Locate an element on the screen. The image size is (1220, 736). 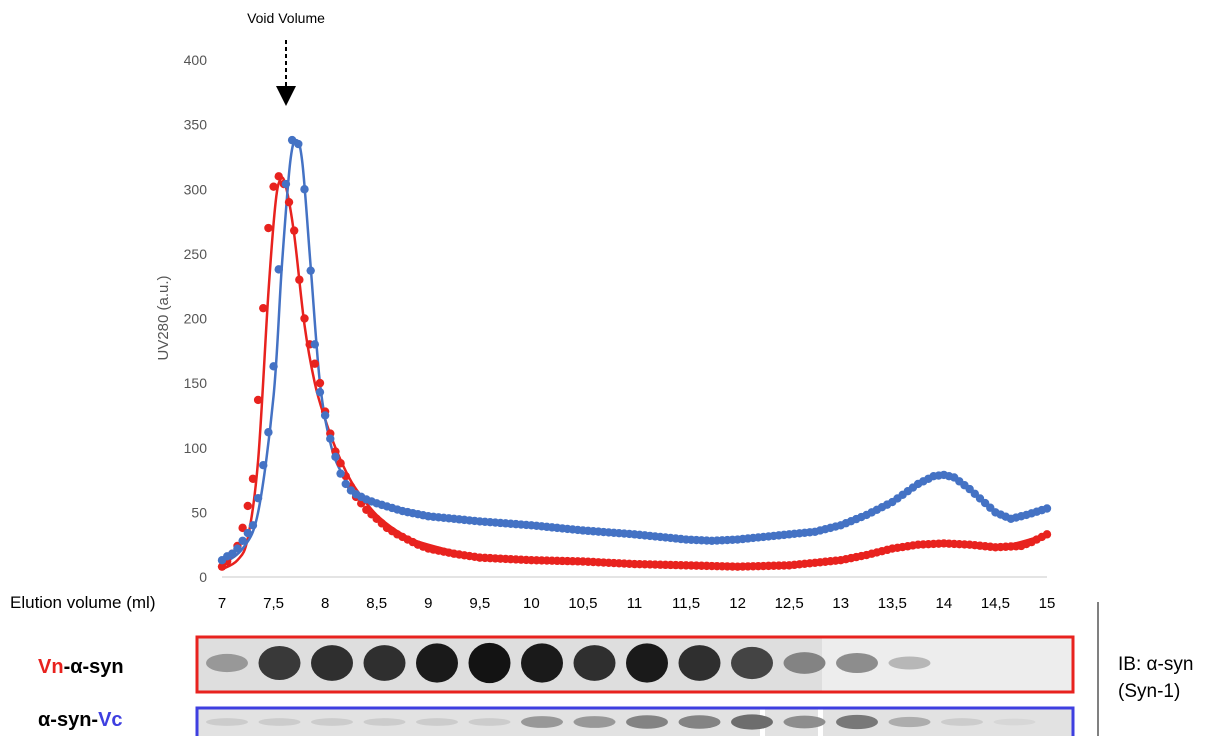
y-tick-label: 100 is located at coordinates (196, 448).